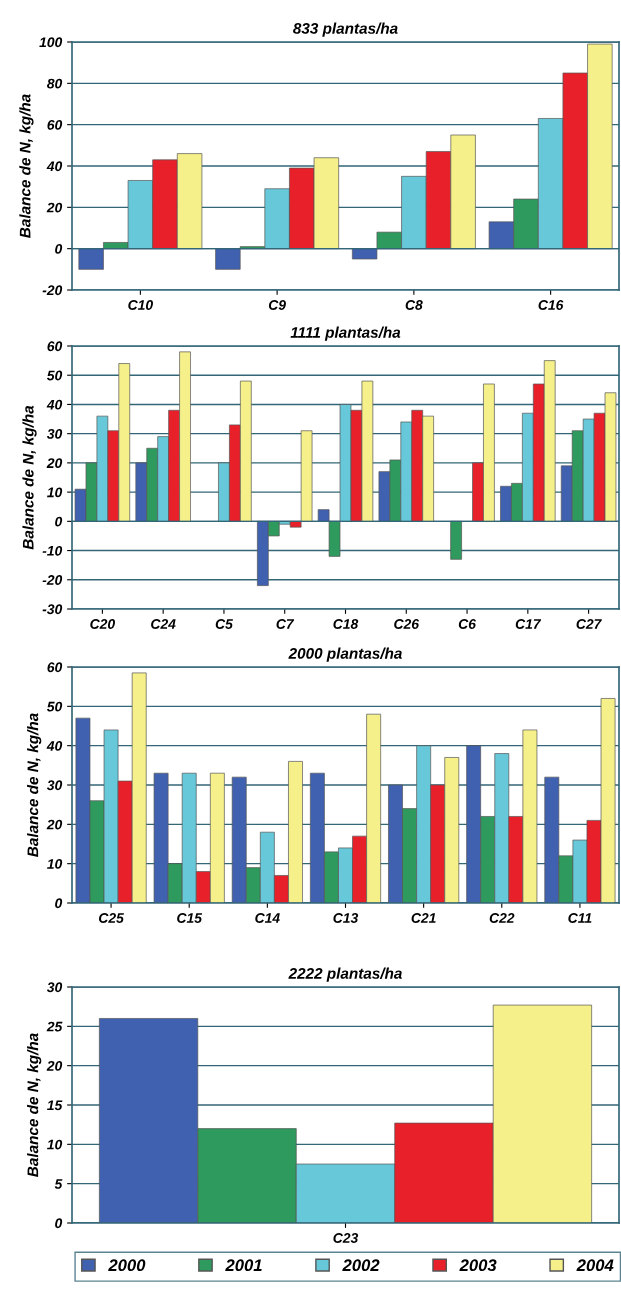 The width and height of the screenshot is (621, 1292). Describe the element at coordinates (346, 918) in the screenshot. I see `x-tick-label: C13` at that location.